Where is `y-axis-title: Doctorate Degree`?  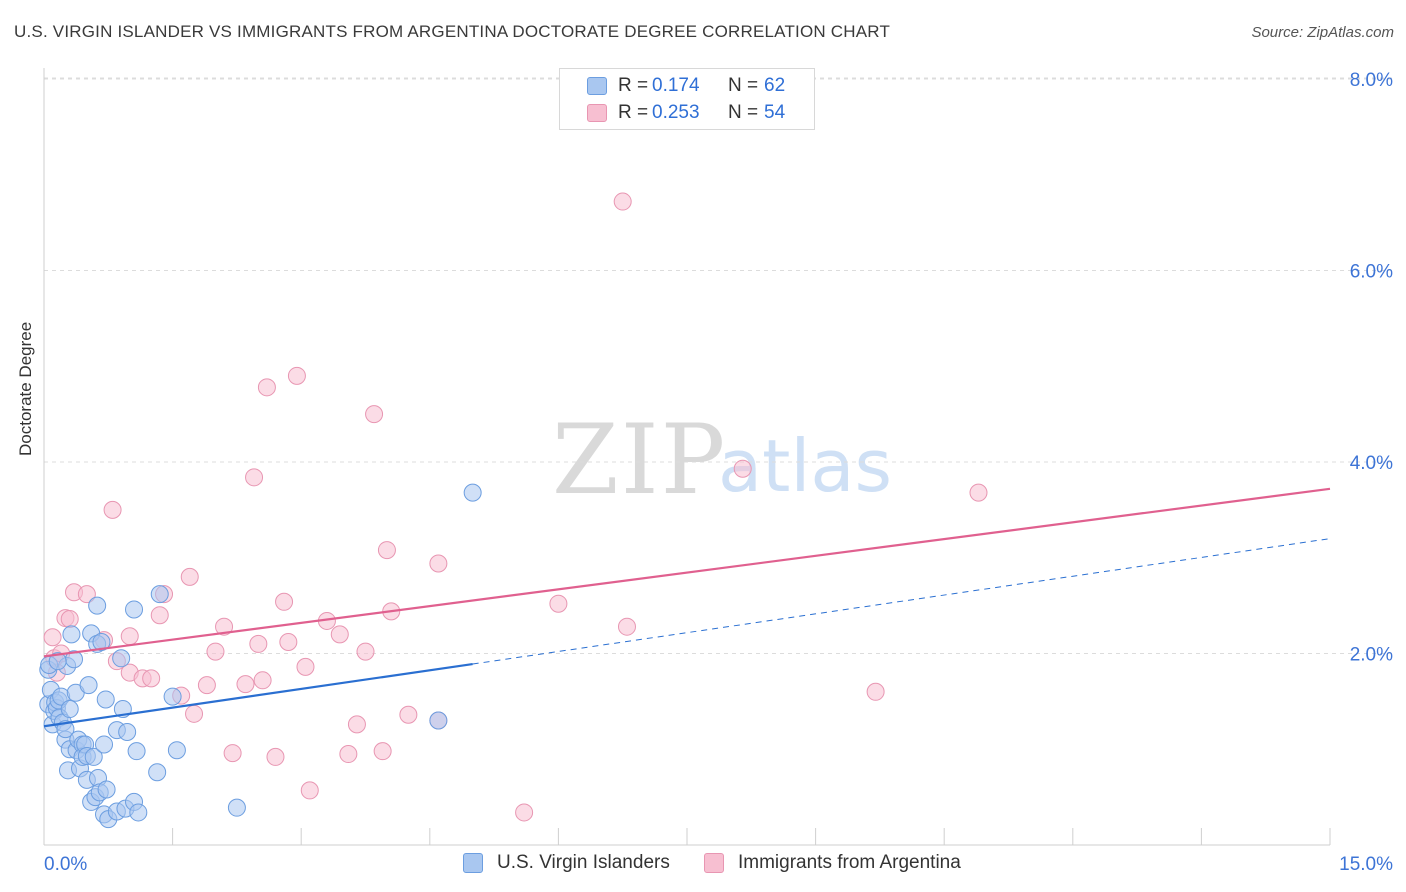 y-axis-title: Doctorate Degree is located at coordinates (25, 388).